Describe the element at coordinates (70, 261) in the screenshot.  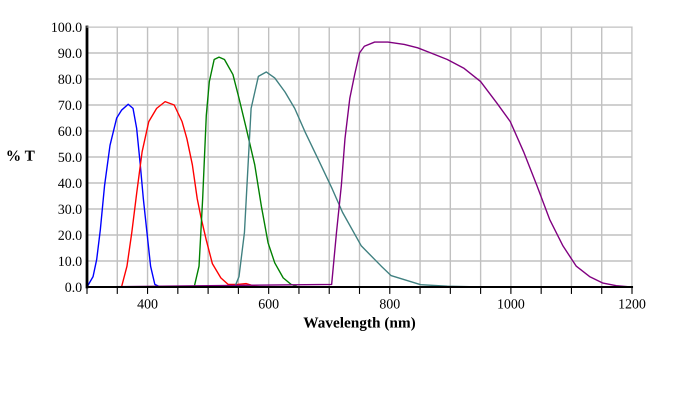
I see `y-tick-label: 10.0` at that location.